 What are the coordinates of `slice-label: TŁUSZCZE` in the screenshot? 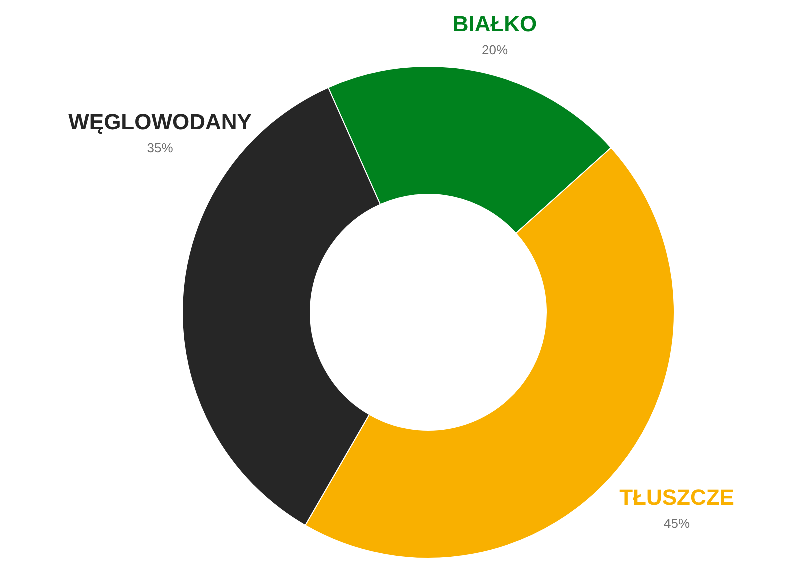 It's located at (677, 497).